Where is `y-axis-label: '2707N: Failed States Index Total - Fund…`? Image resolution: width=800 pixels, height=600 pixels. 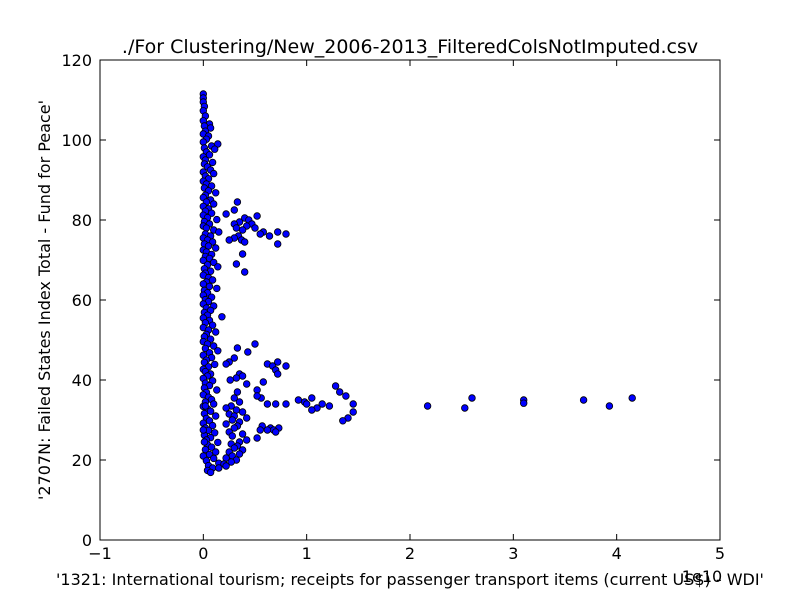
y-axis-label: '2707N: Failed States Index Total - Fund… is located at coordinates (44, 300).